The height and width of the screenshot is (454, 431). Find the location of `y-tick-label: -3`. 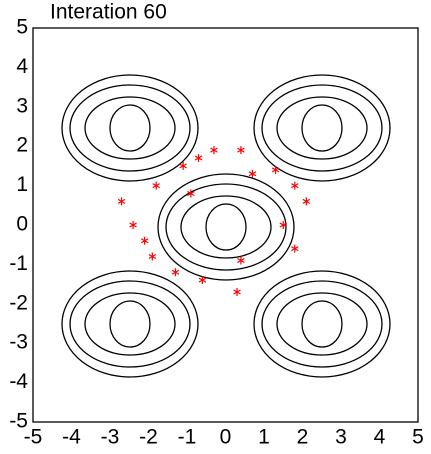

y-tick-label: -3 is located at coordinates (18, 342).